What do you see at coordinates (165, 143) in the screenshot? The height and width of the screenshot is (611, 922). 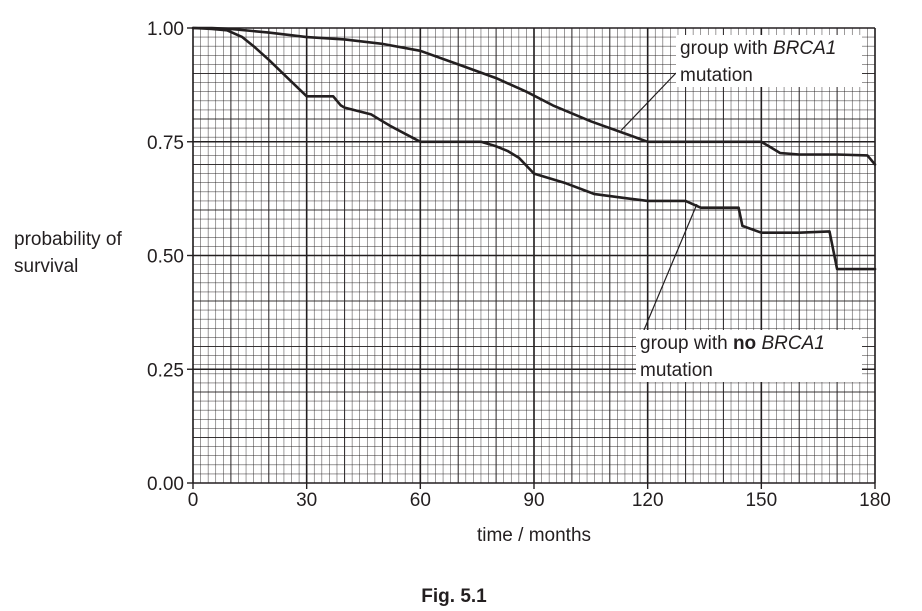 I see `y-tick-label: 0.75` at bounding box center [165, 143].